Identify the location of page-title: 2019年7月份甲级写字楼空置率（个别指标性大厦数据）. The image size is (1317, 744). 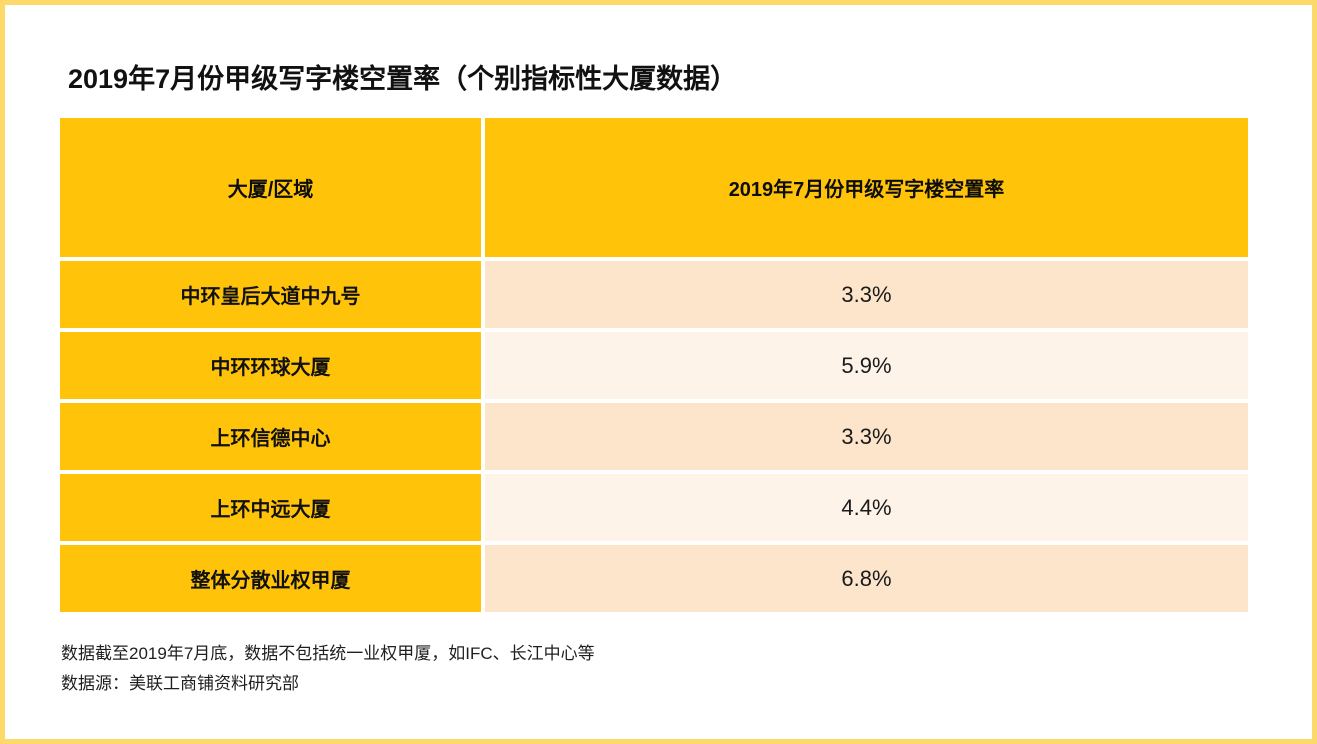
(403, 79).